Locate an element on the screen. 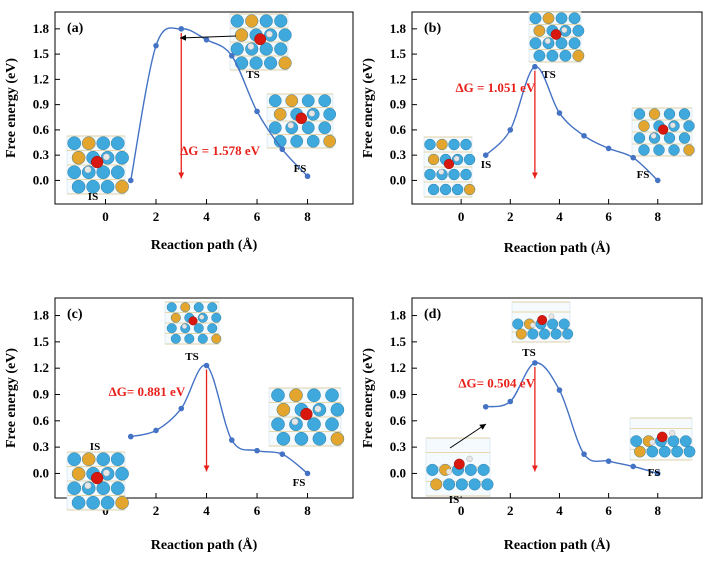 This screenshot has height=567, width=709. panel-tag: (d) is located at coordinates (432, 314).